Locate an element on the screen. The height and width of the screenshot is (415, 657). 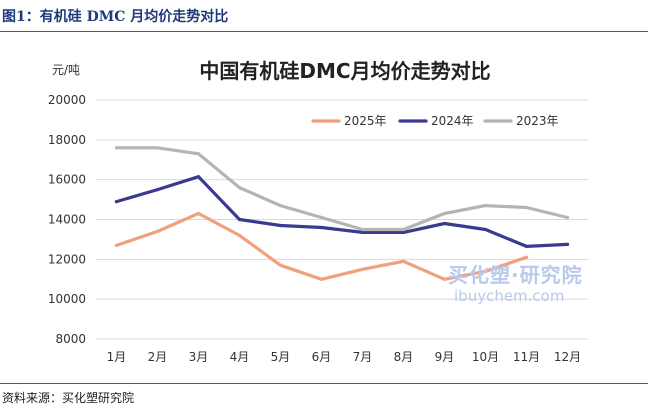
chart-title: 中国有机硅DMC月均价走势对比 is located at coordinates (344, 71).